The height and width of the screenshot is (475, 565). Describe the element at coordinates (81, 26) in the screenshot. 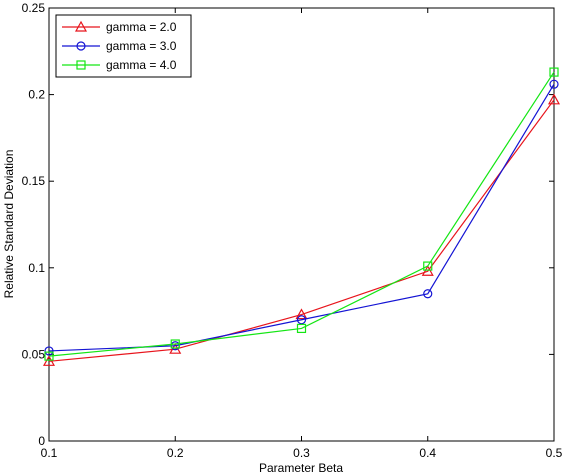

I see `legend-marker-triangle` at that location.